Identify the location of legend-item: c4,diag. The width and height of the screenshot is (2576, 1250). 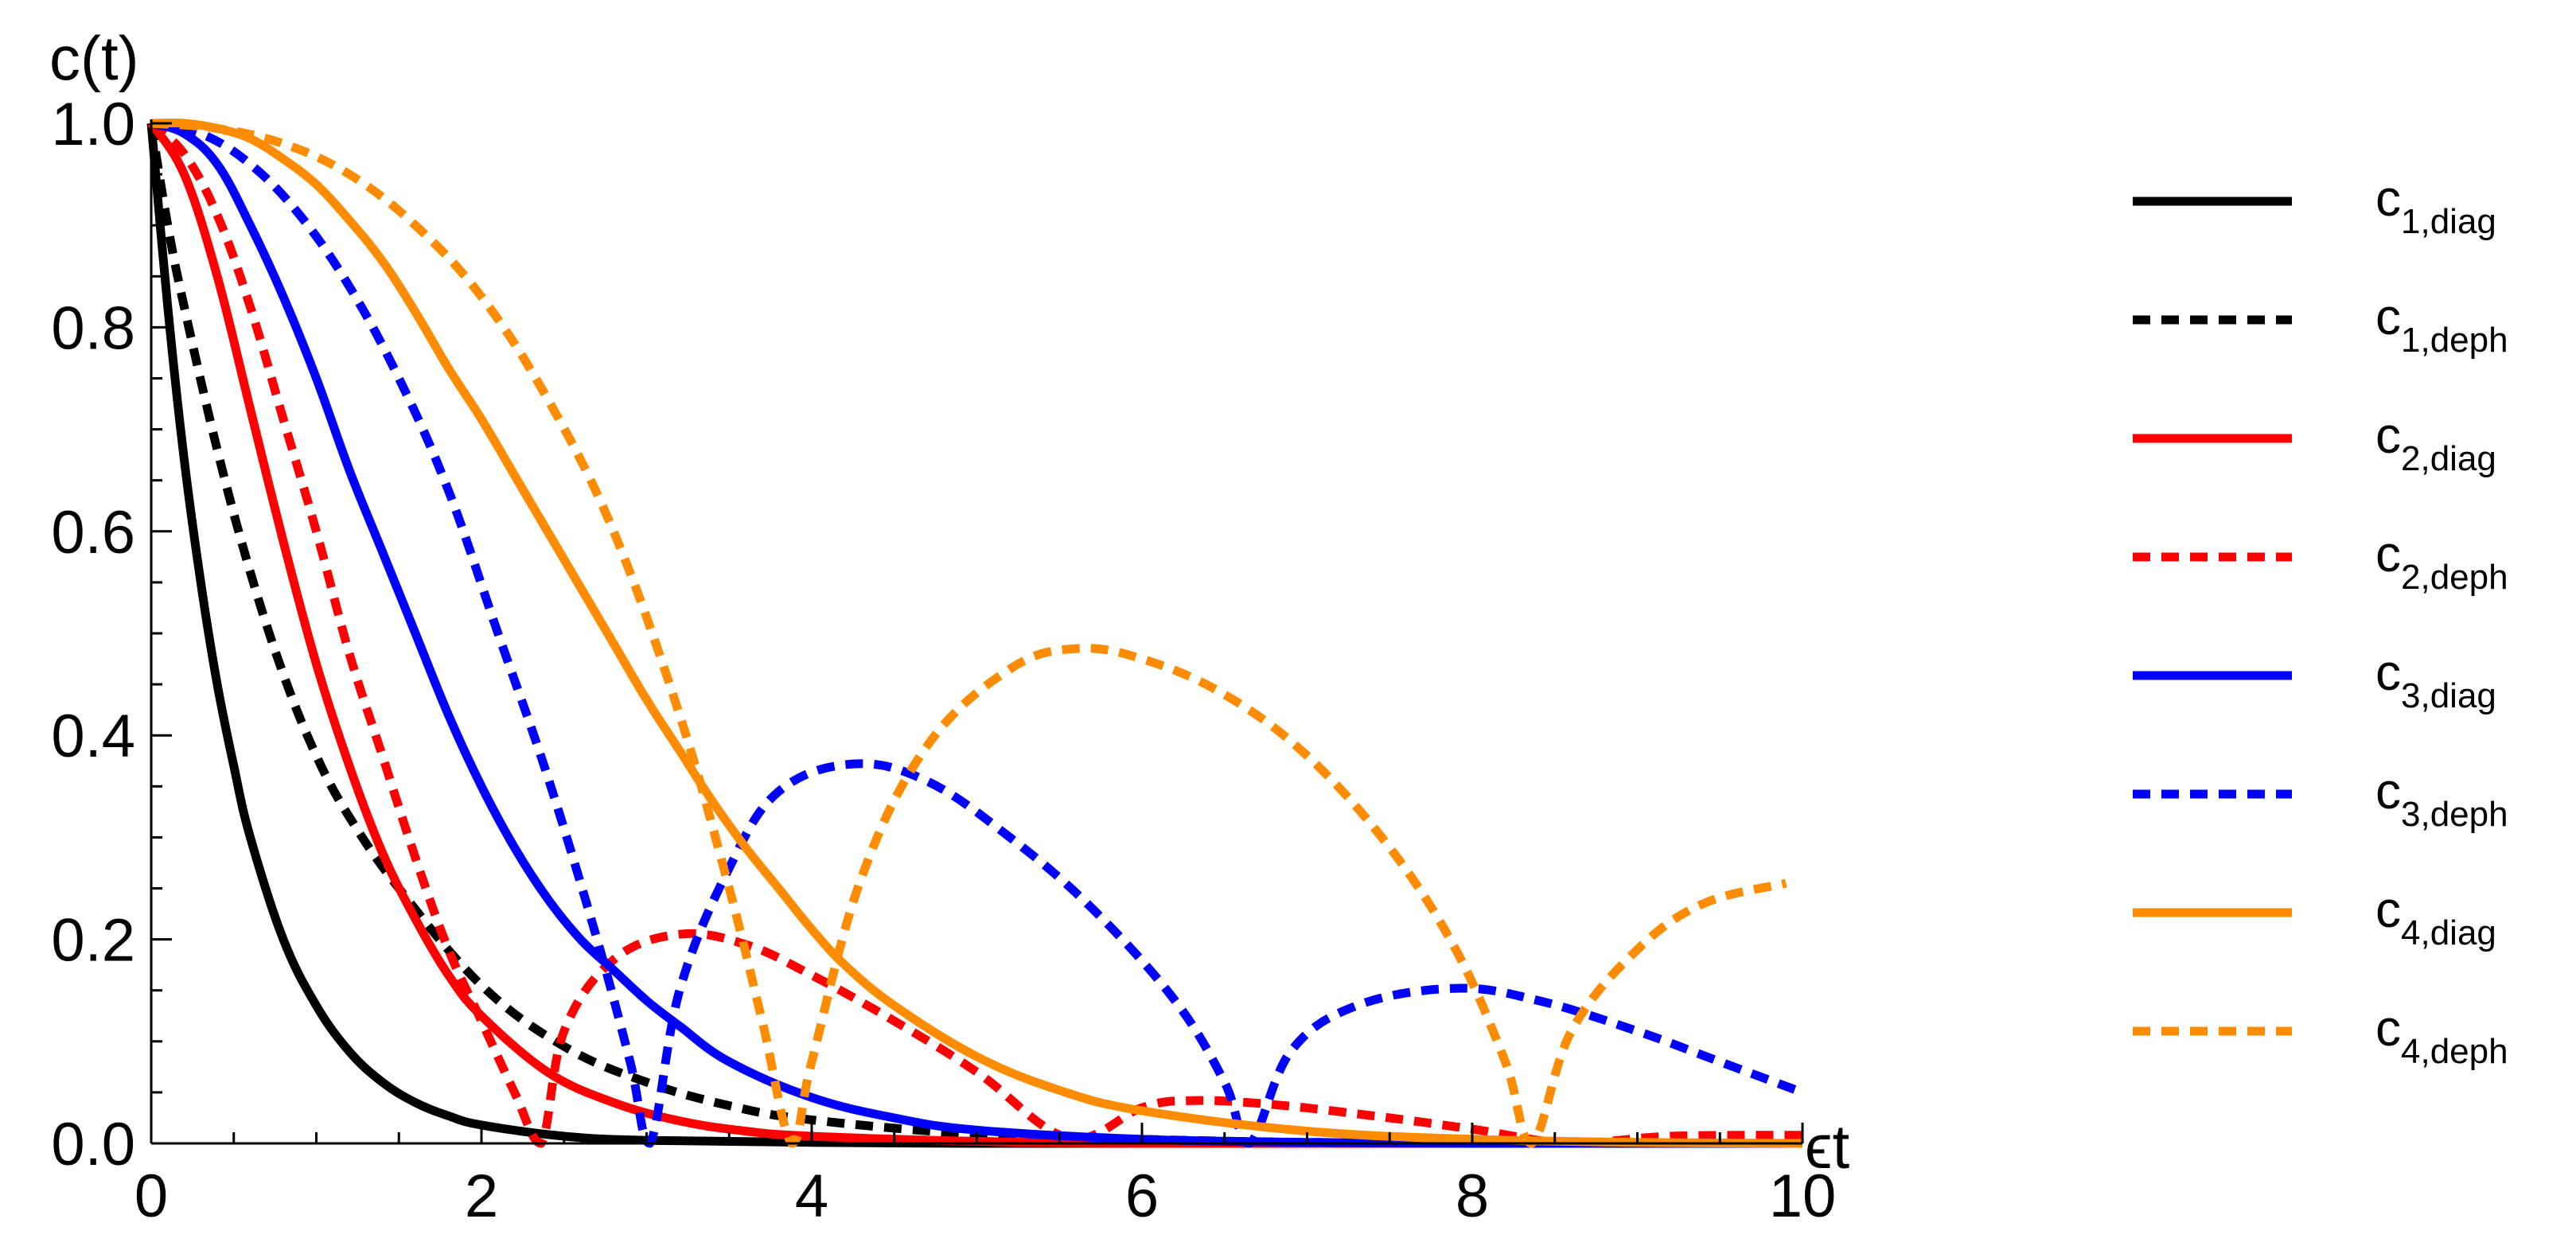
(2314, 916).